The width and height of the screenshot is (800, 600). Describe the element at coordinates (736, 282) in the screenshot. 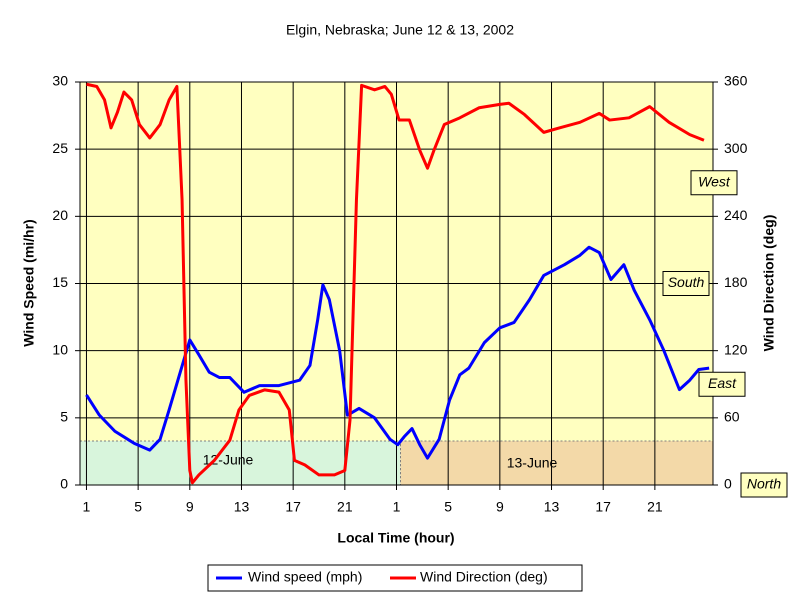

I see `y2-tick-label: 180` at that location.